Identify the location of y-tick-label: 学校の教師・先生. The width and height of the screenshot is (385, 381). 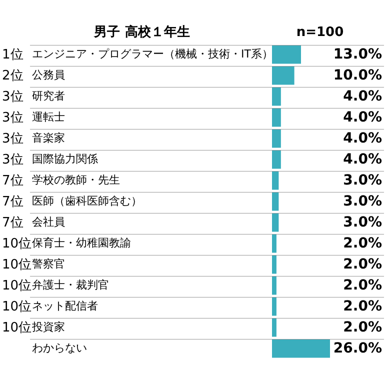
(76, 180).